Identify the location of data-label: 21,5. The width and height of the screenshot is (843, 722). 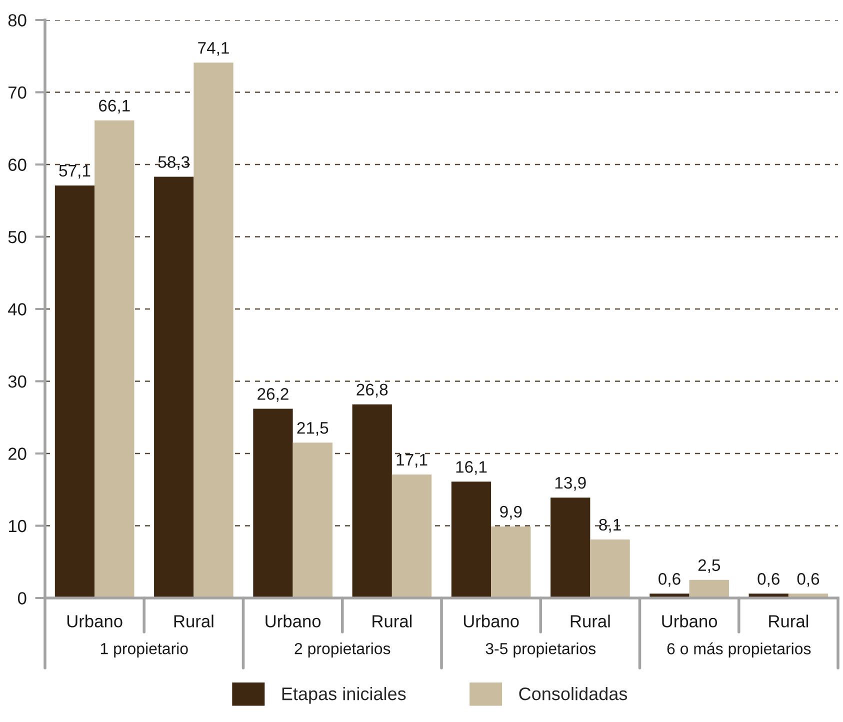
(312, 429).